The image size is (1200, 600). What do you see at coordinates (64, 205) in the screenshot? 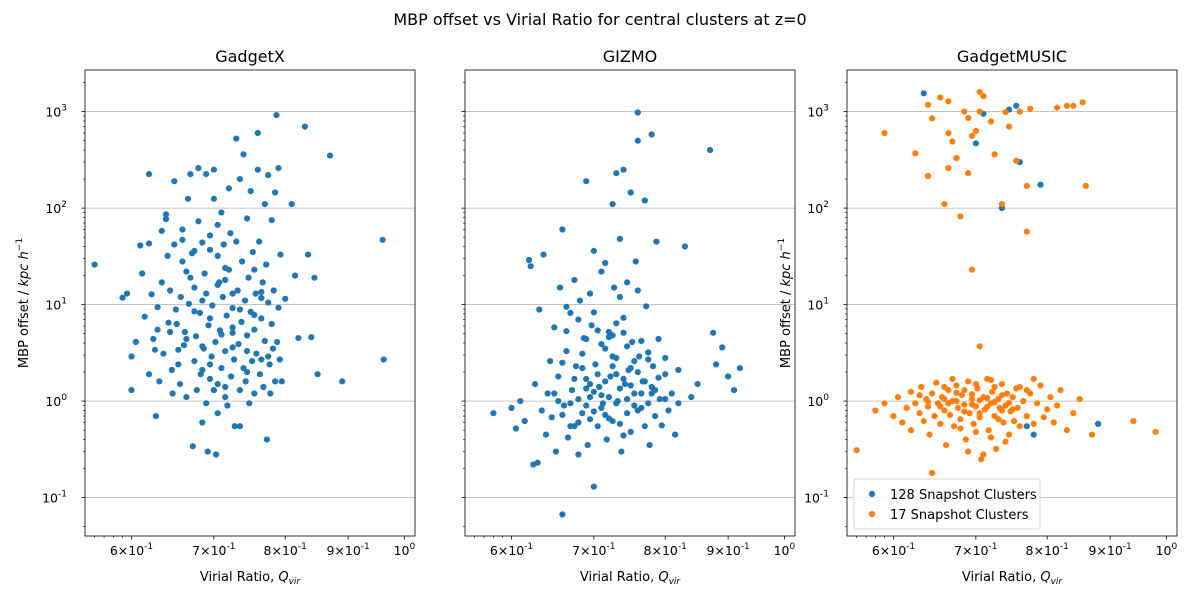
I see `y-tick-label-exponent: 2` at bounding box center [64, 205].